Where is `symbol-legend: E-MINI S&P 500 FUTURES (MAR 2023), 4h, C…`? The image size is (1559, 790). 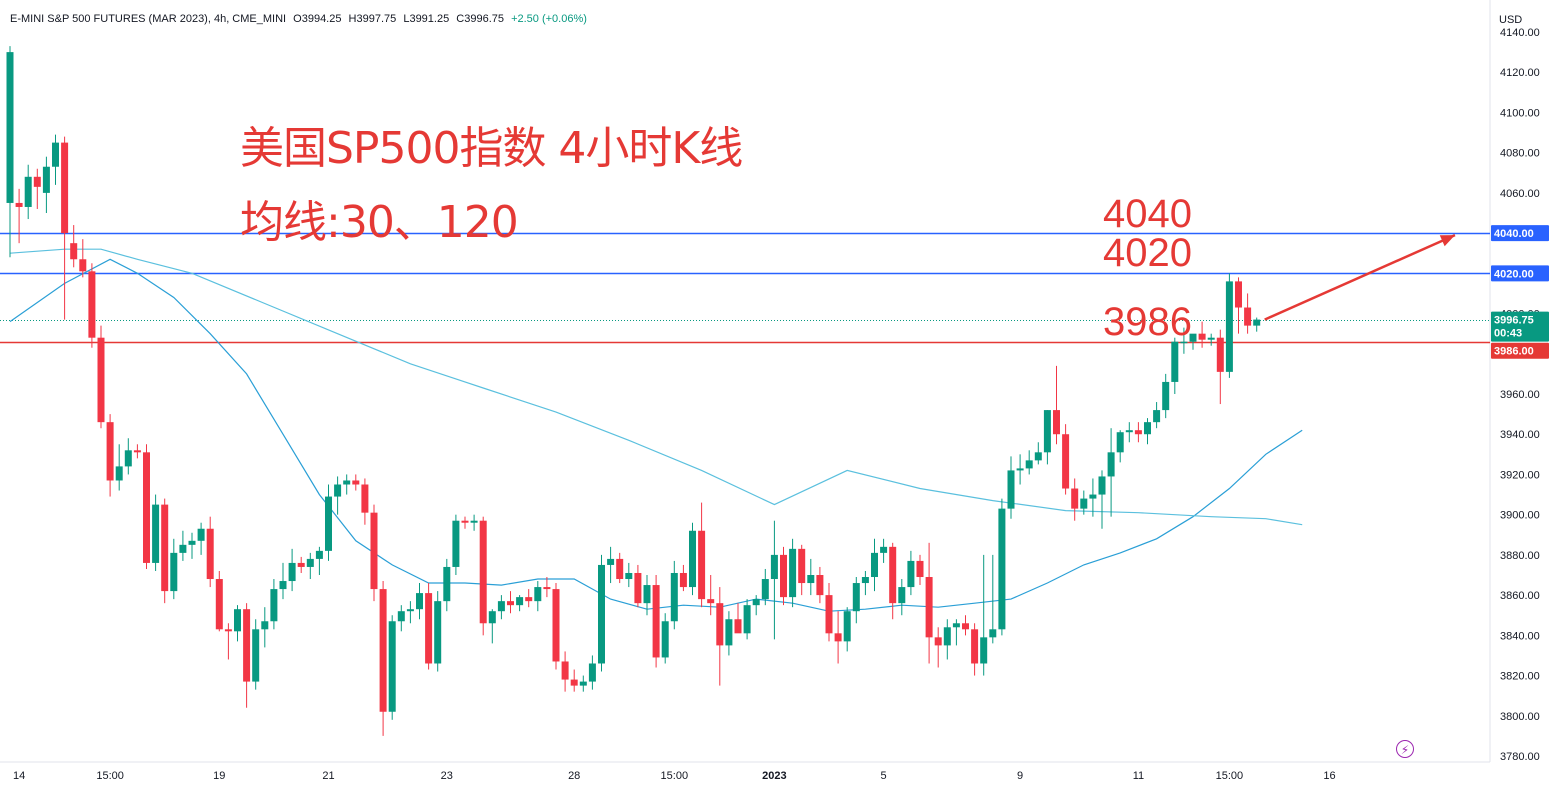
symbol-legend: E-MINI S&P 500 FUTURES (MAR 2023), 4h, C… is located at coordinates (300, 19).